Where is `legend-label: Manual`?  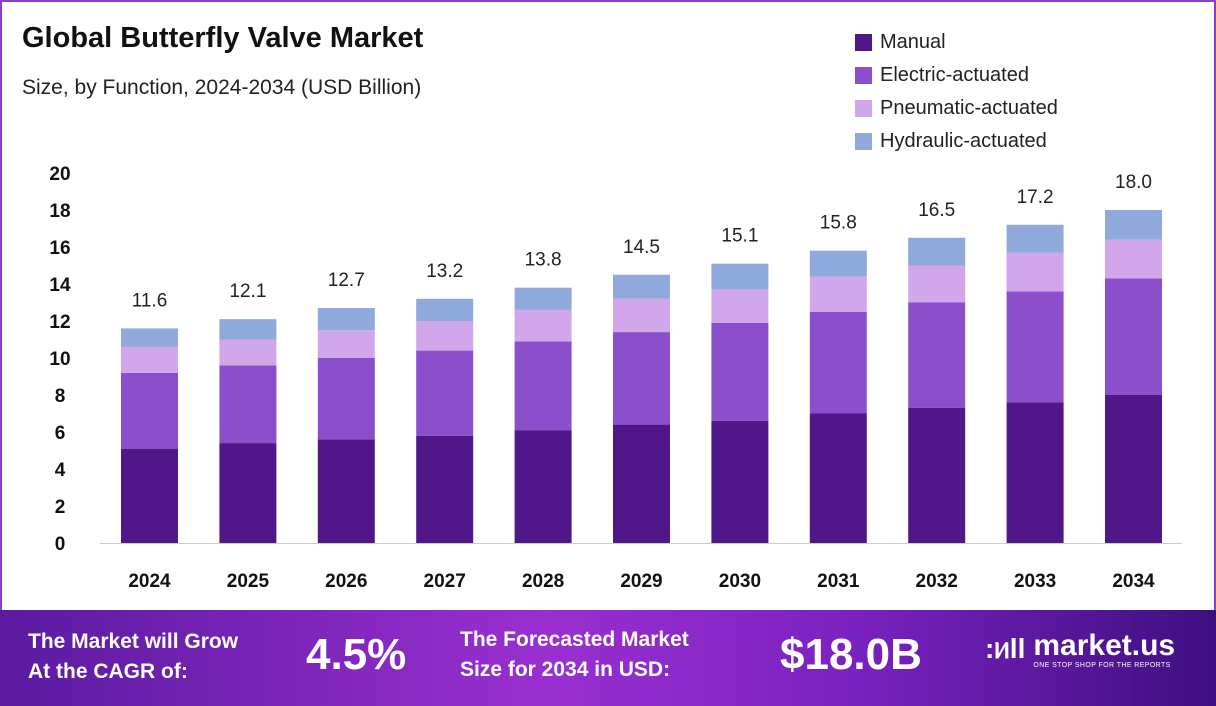 legend-label: Manual is located at coordinates (913, 42).